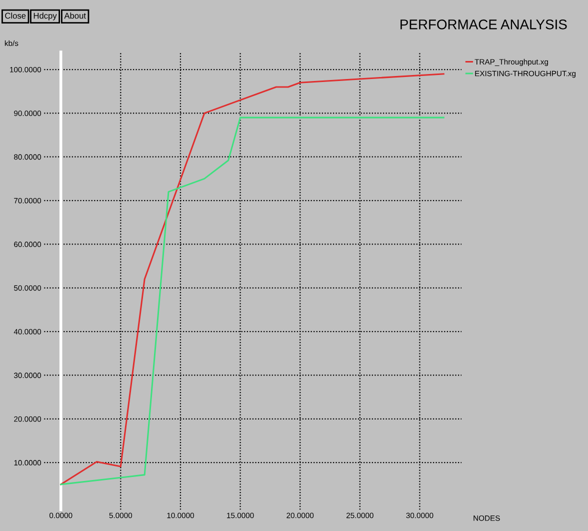 The image size is (588, 531). Describe the element at coordinates (15, 15) in the screenshot. I see `text: Close` at that location.